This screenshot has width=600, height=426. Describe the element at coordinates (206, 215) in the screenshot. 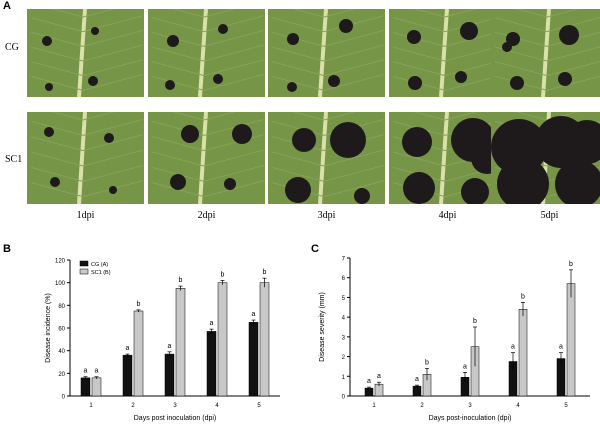

I see `time-label-2dpi: 2dpi` at that location.